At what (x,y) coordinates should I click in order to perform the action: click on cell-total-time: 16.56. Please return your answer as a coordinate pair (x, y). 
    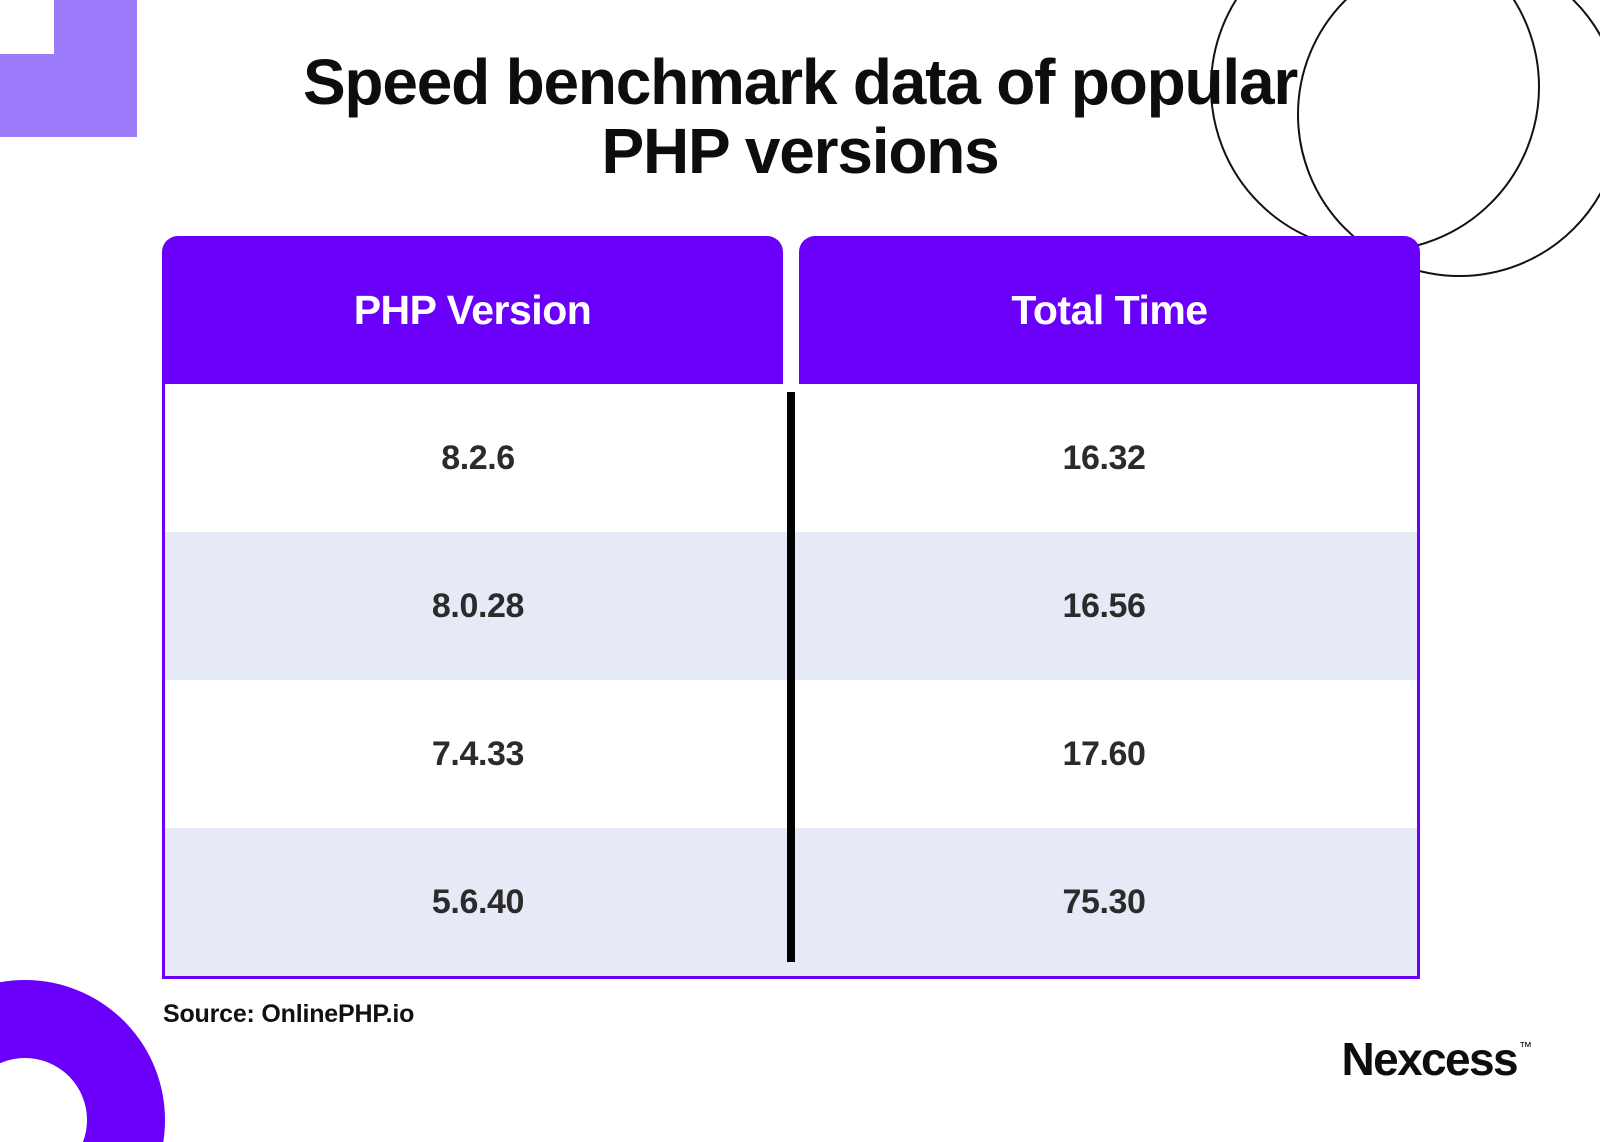
    Looking at the image, I should click on (1104, 605).